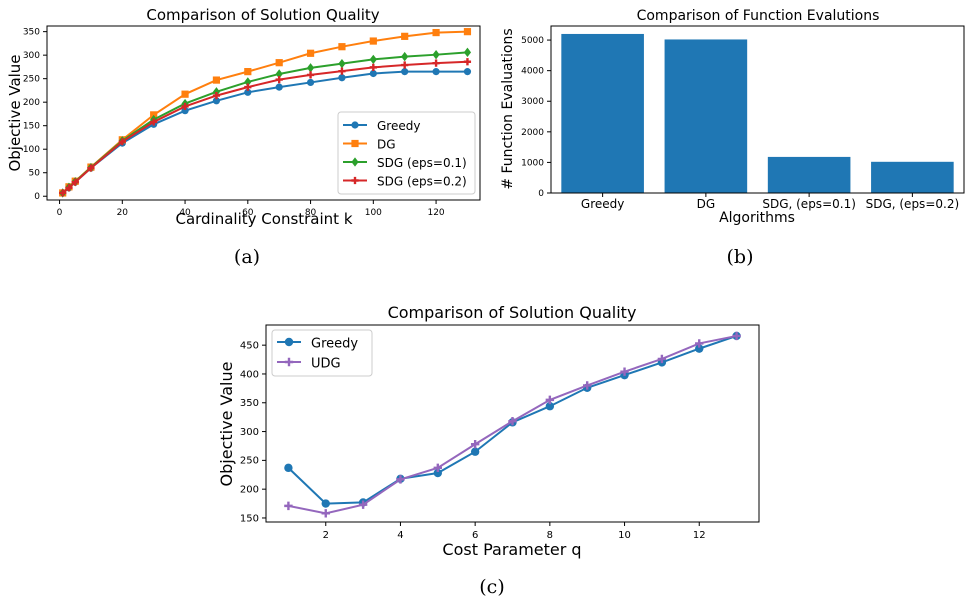 This screenshot has width=968, height=602. Describe the element at coordinates (249, 432) in the screenshot. I see `y-tick-label: 300` at that location.